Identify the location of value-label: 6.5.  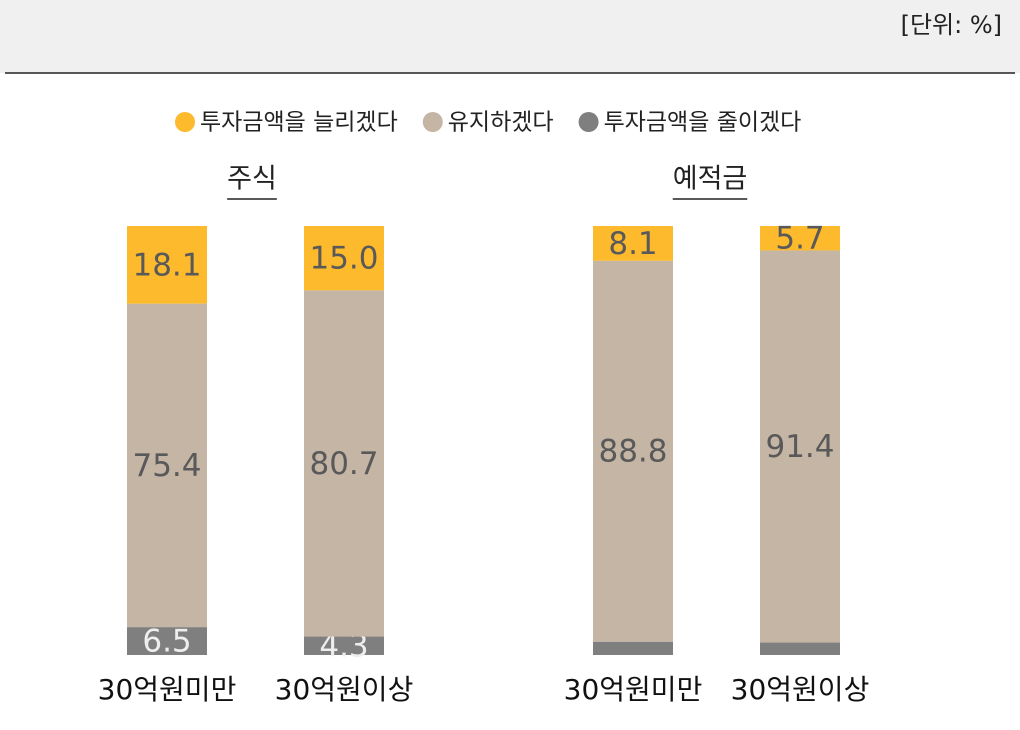
(166, 642).